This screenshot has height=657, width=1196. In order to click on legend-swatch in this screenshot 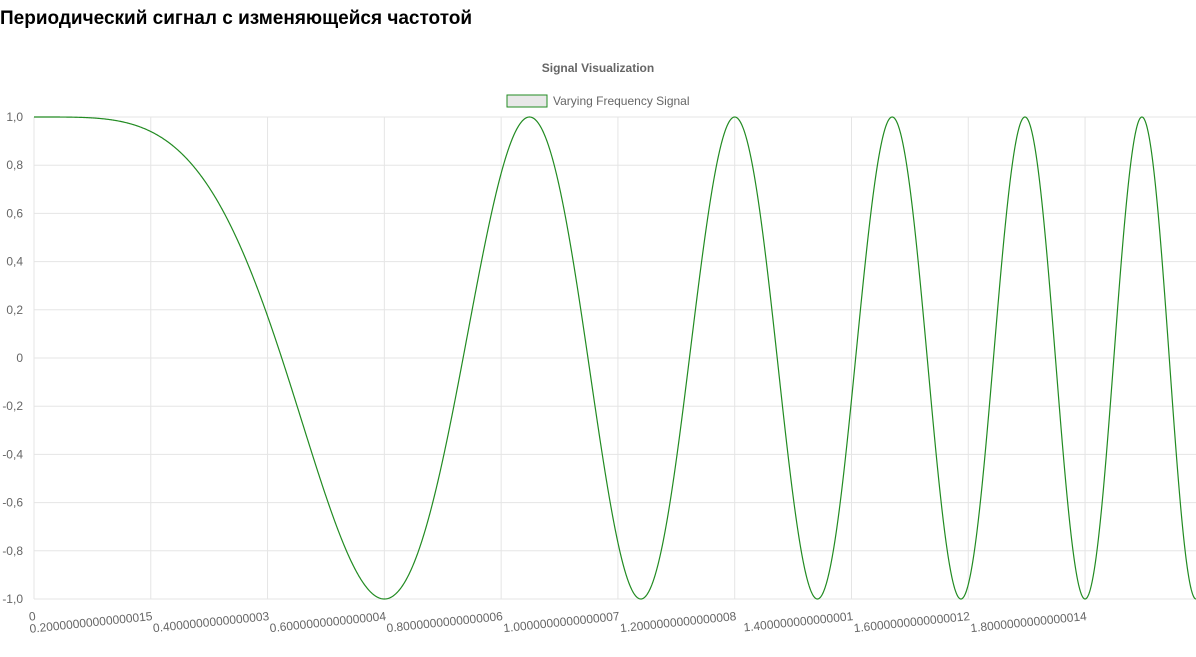, I will do `click(527, 101)`.